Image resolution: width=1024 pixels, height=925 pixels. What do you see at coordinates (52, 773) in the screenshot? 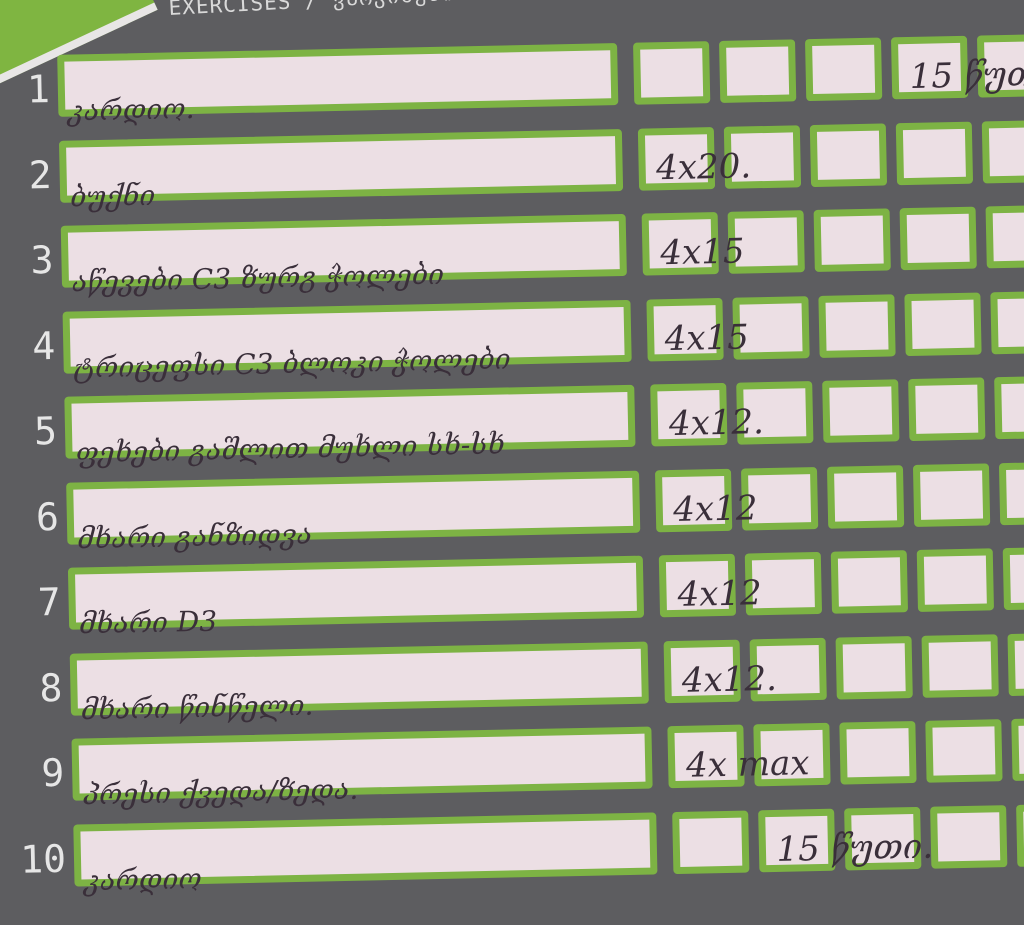
I see `row-number: 9` at bounding box center [52, 773].